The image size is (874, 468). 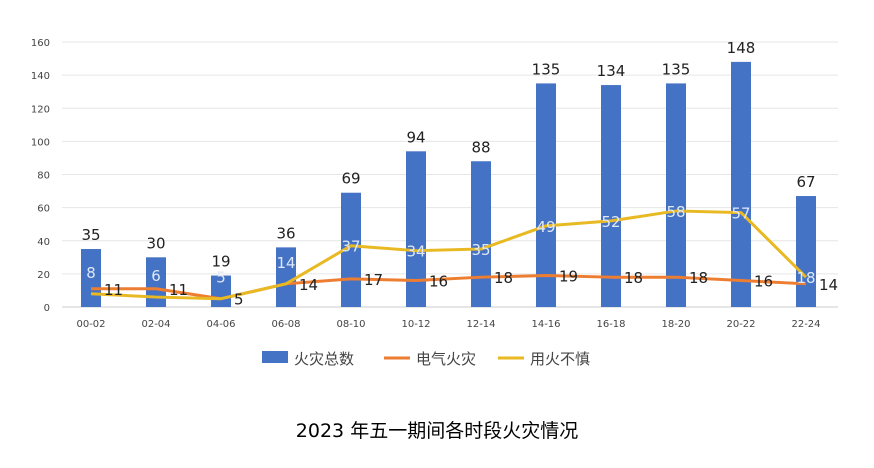 What do you see at coordinates (805, 278) in the screenshot?
I see `fire-data-label: 18` at bounding box center [805, 278].